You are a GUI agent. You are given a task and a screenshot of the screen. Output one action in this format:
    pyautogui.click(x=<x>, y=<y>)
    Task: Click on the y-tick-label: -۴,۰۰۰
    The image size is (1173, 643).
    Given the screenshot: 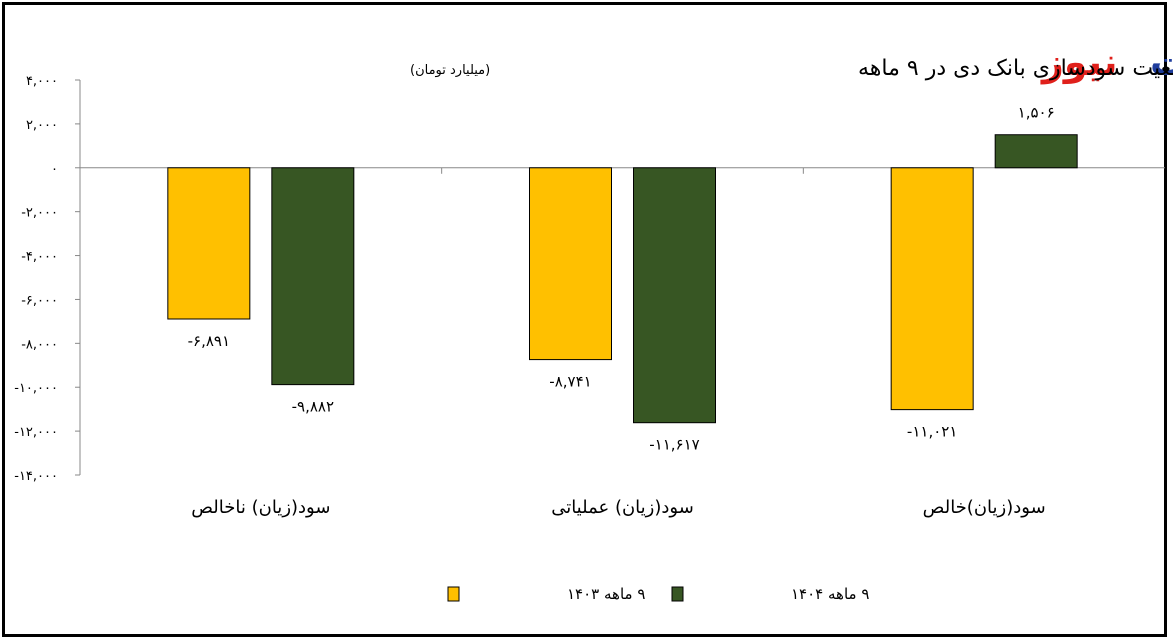 What is the action you would take?
    pyautogui.click(x=39, y=257)
    